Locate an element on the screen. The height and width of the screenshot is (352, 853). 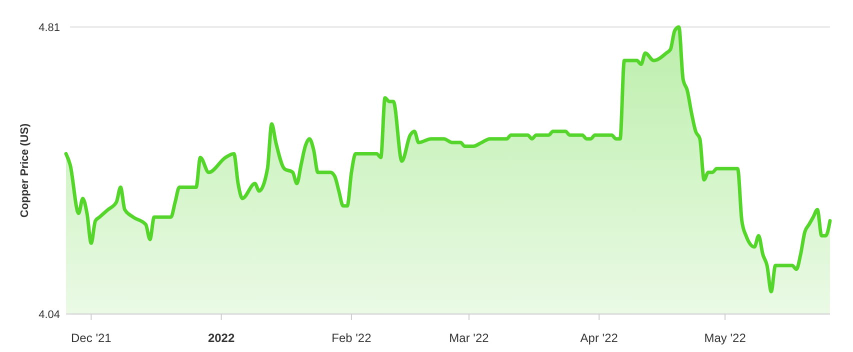
y-axis-title: Copper Price (US) is located at coordinates (25, 170).